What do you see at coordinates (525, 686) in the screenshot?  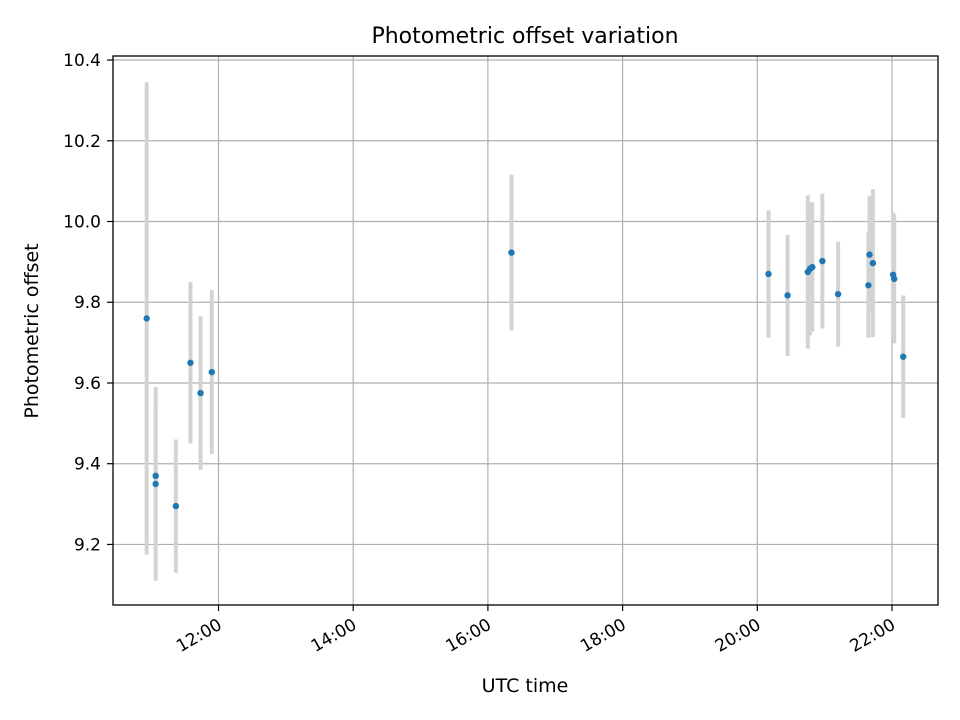 I see `x-axis-label: UTC time` at bounding box center [525, 686].